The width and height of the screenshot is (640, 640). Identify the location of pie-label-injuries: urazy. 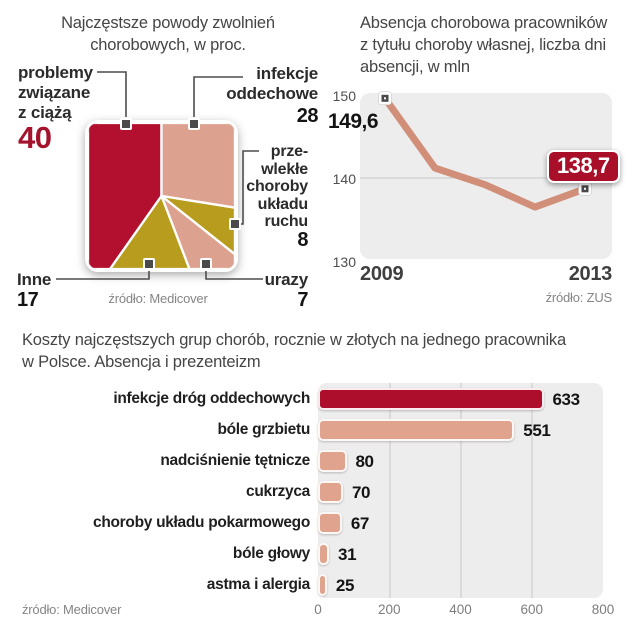
(286, 279).